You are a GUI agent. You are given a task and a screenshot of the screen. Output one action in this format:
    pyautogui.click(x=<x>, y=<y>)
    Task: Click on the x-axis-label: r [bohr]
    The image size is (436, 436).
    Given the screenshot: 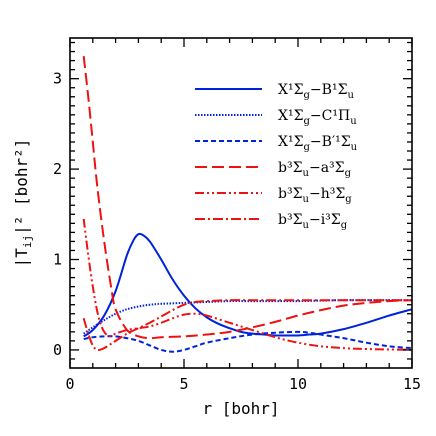 What is the action you would take?
    pyautogui.click(x=240, y=408)
    